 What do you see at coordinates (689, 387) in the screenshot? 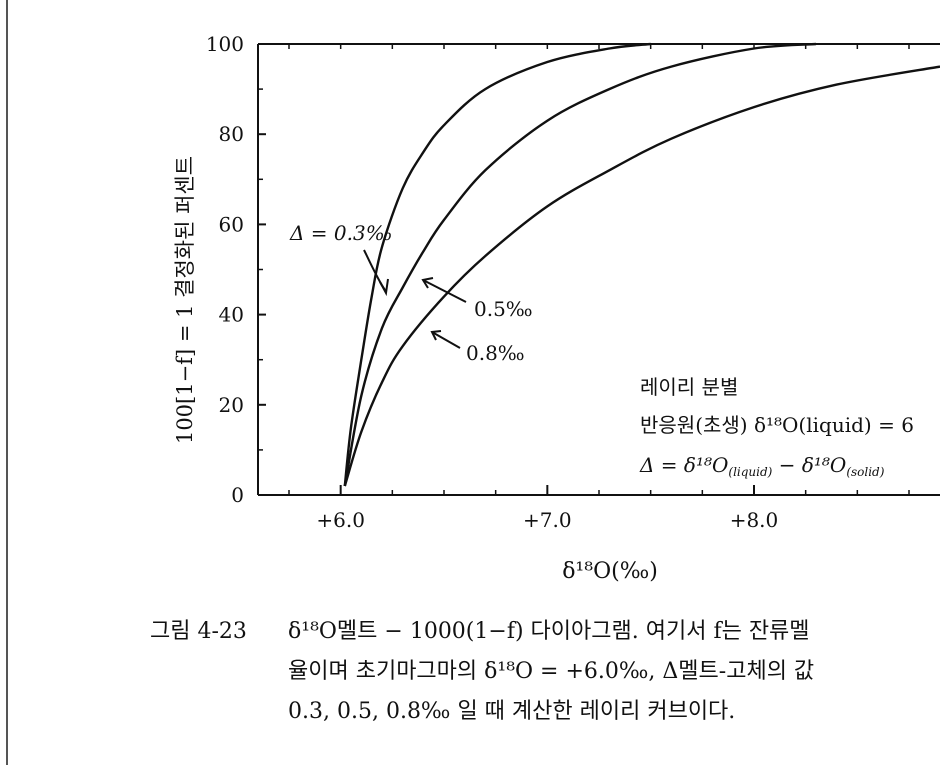
I see `legend-title: 레이리 분별` at bounding box center [689, 387].